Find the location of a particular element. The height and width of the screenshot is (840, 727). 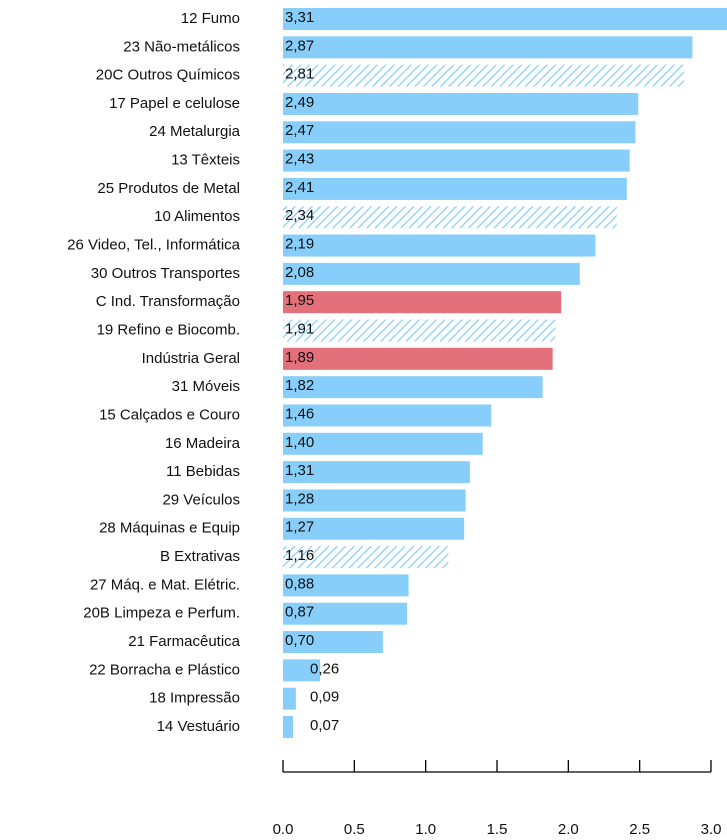

category-label: 12 Fumo is located at coordinates (210, 18).